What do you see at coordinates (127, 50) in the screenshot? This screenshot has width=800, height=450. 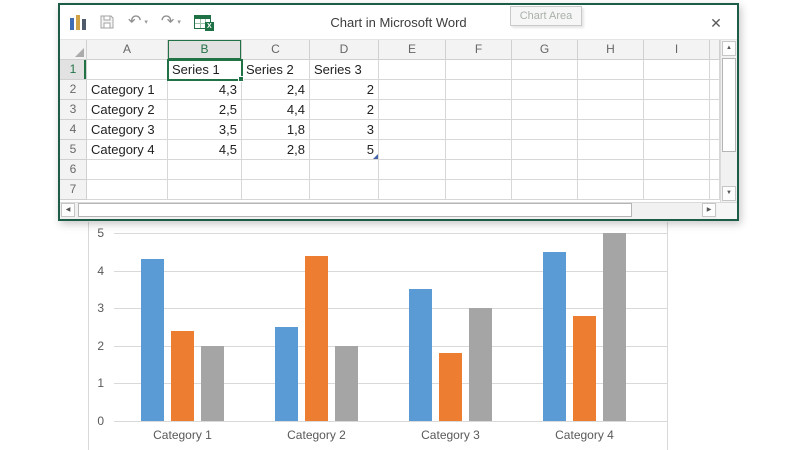 I see `column-header-A: A` at bounding box center [127, 50].